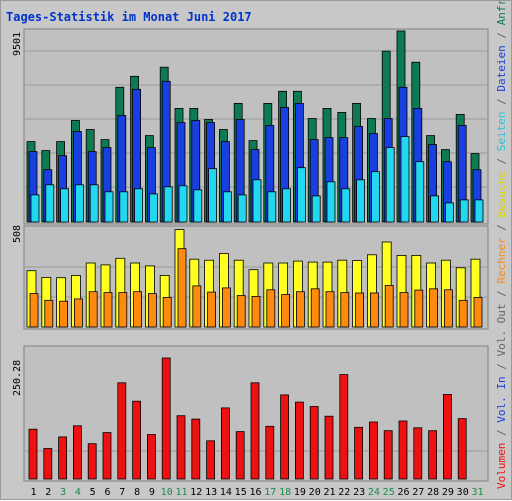 The image size is (512, 501). I want to click on legend-anfragen: Anfragen, so click(501, 13).